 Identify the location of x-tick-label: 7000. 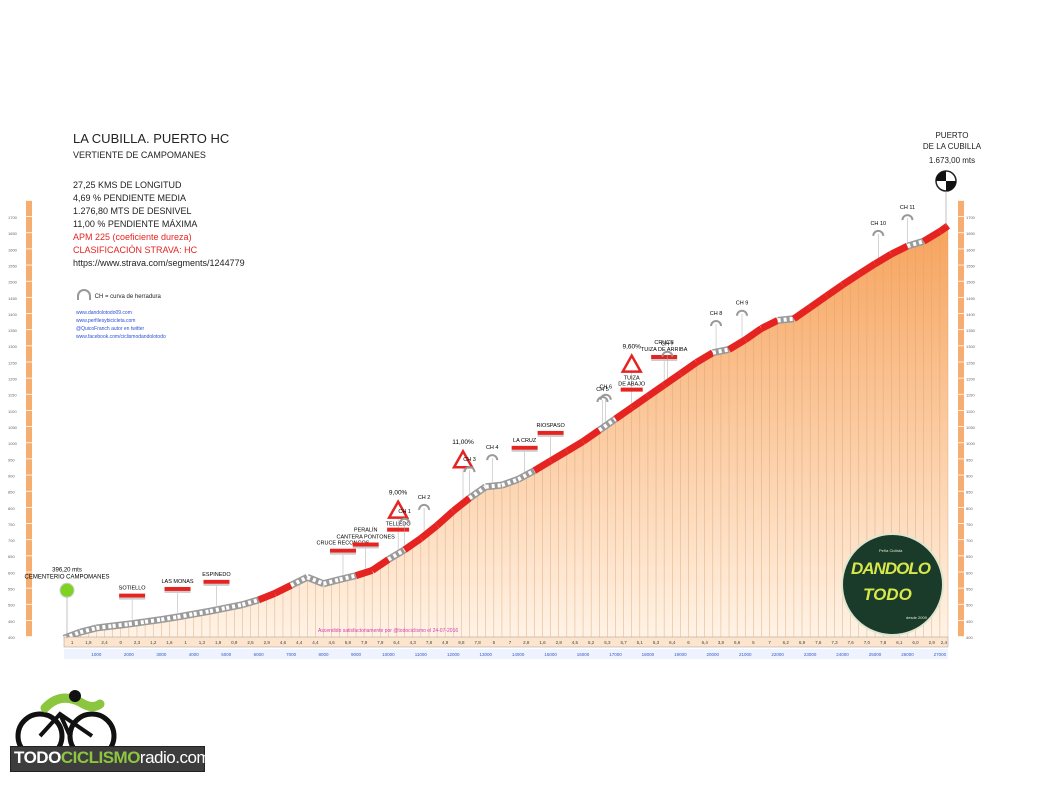
(291, 654).